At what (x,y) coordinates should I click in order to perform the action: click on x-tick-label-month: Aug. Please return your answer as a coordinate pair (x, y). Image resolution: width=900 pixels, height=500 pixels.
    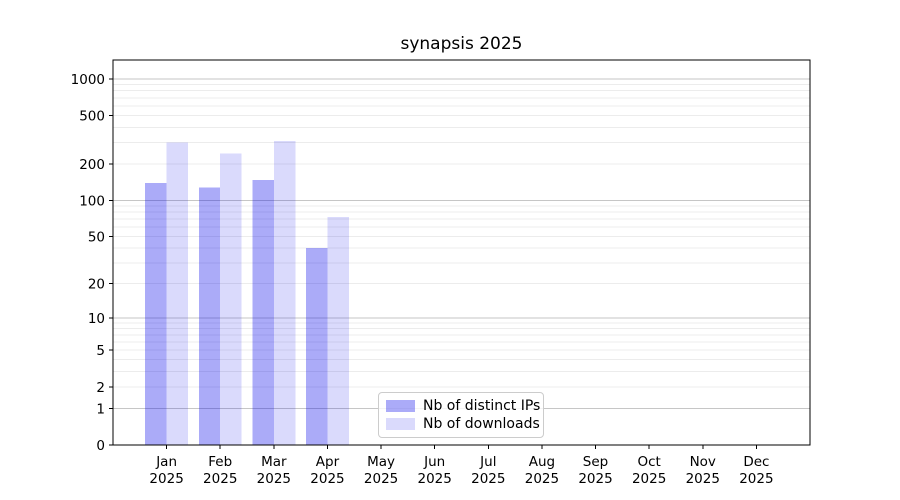
    Looking at the image, I should click on (542, 462).